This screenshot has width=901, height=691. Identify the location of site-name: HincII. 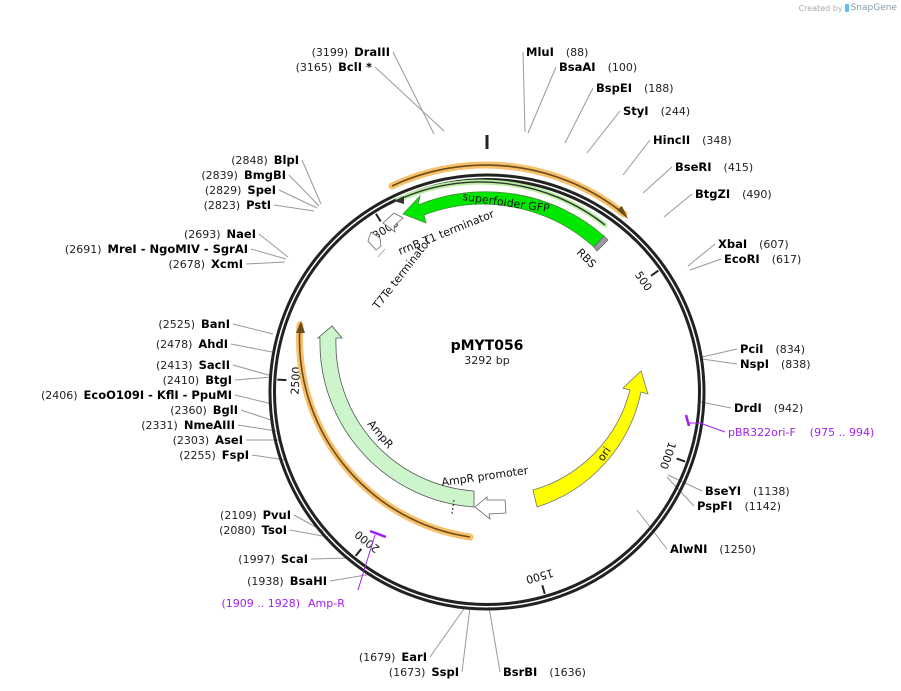
(671, 140).